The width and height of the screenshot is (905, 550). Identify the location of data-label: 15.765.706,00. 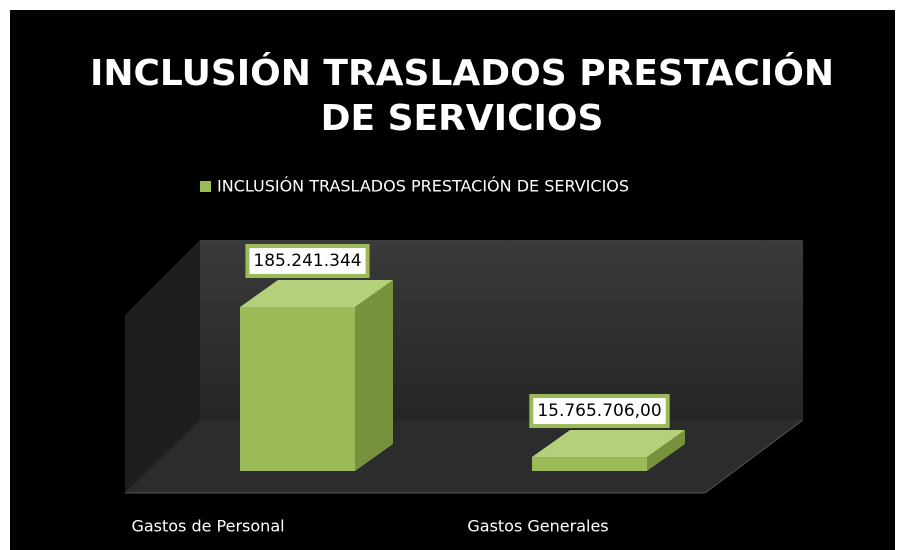
(599, 411).